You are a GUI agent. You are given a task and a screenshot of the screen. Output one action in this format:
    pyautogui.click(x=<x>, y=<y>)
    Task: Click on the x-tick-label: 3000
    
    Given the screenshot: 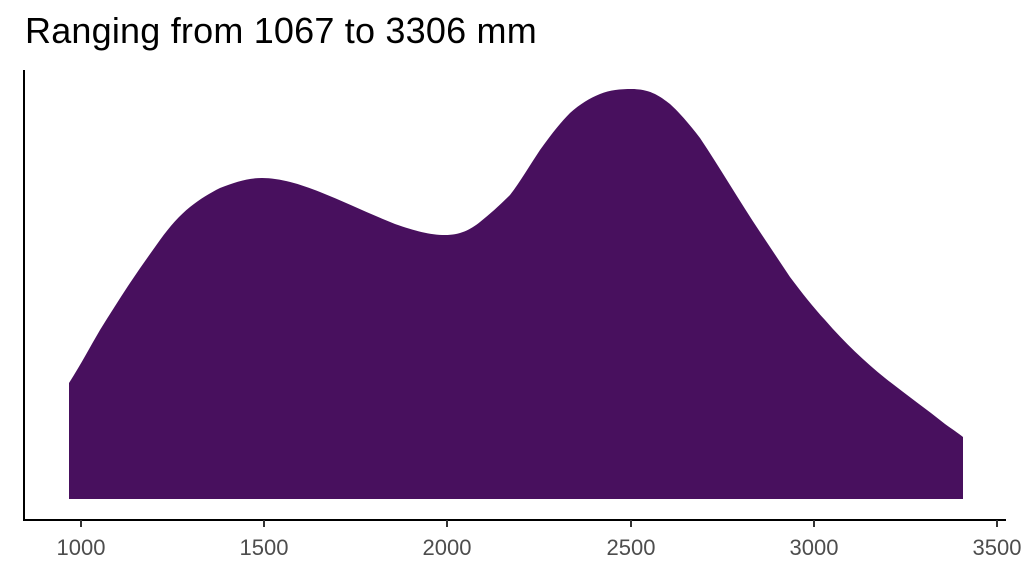 What is the action you would take?
    pyautogui.click(x=814, y=547)
    